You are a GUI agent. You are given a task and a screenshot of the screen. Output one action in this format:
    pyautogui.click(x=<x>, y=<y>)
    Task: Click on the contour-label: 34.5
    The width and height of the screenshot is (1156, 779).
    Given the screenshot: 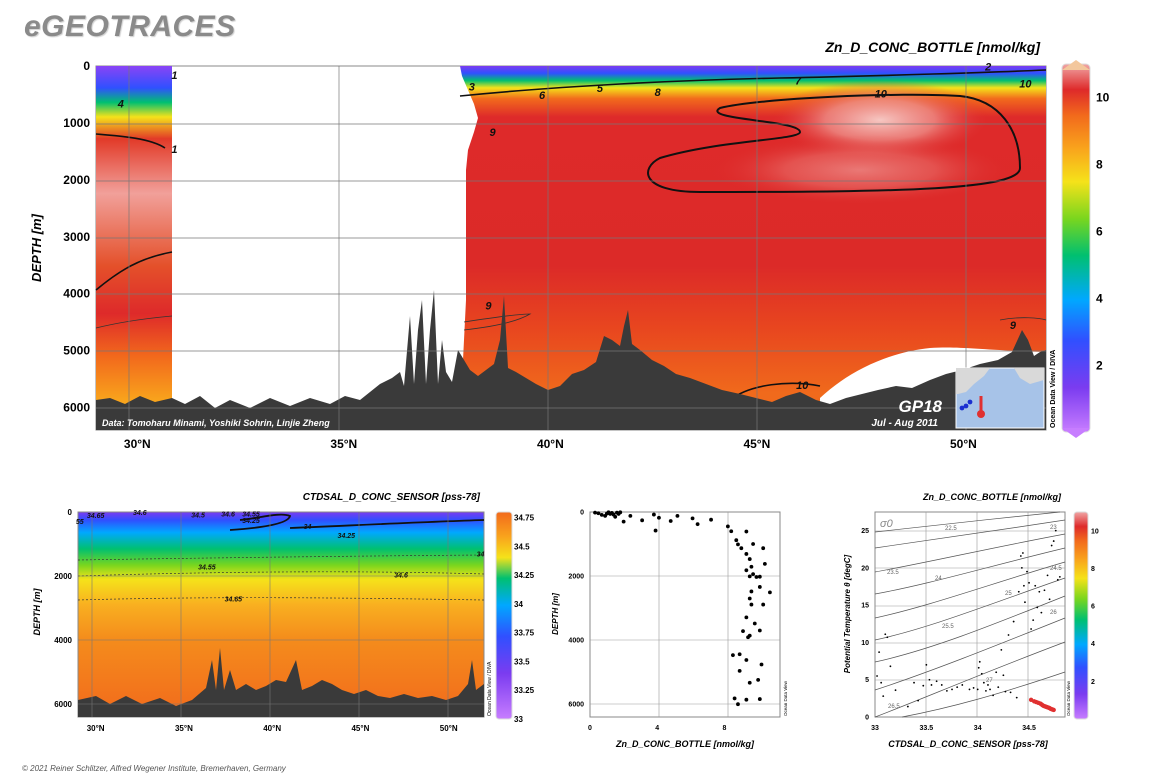 What is the action you would take?
    pyautogui.click(x=198, y=515)
    